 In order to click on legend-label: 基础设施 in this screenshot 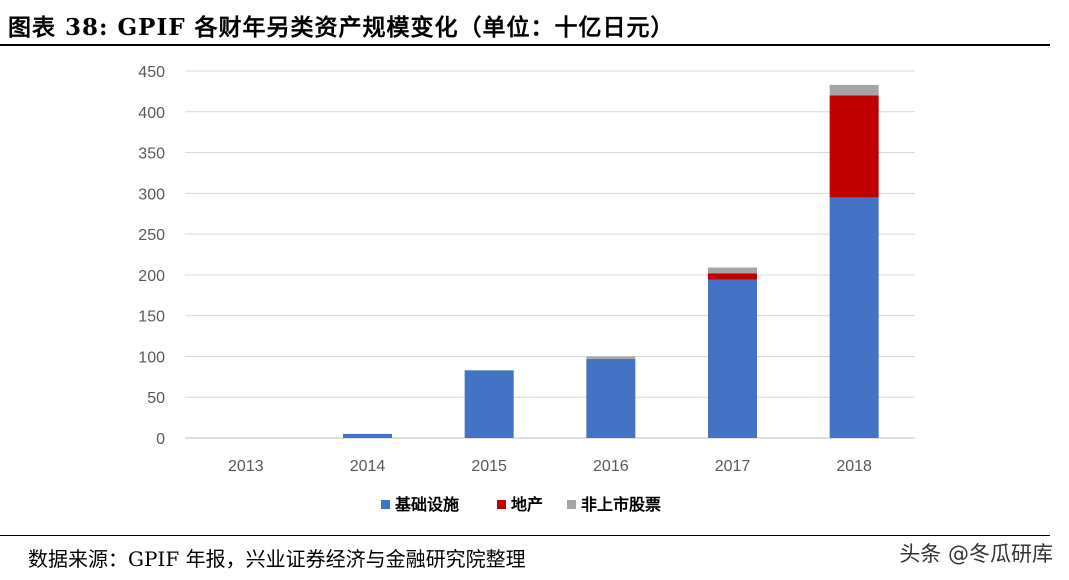, I will do `click(426, 504)`.